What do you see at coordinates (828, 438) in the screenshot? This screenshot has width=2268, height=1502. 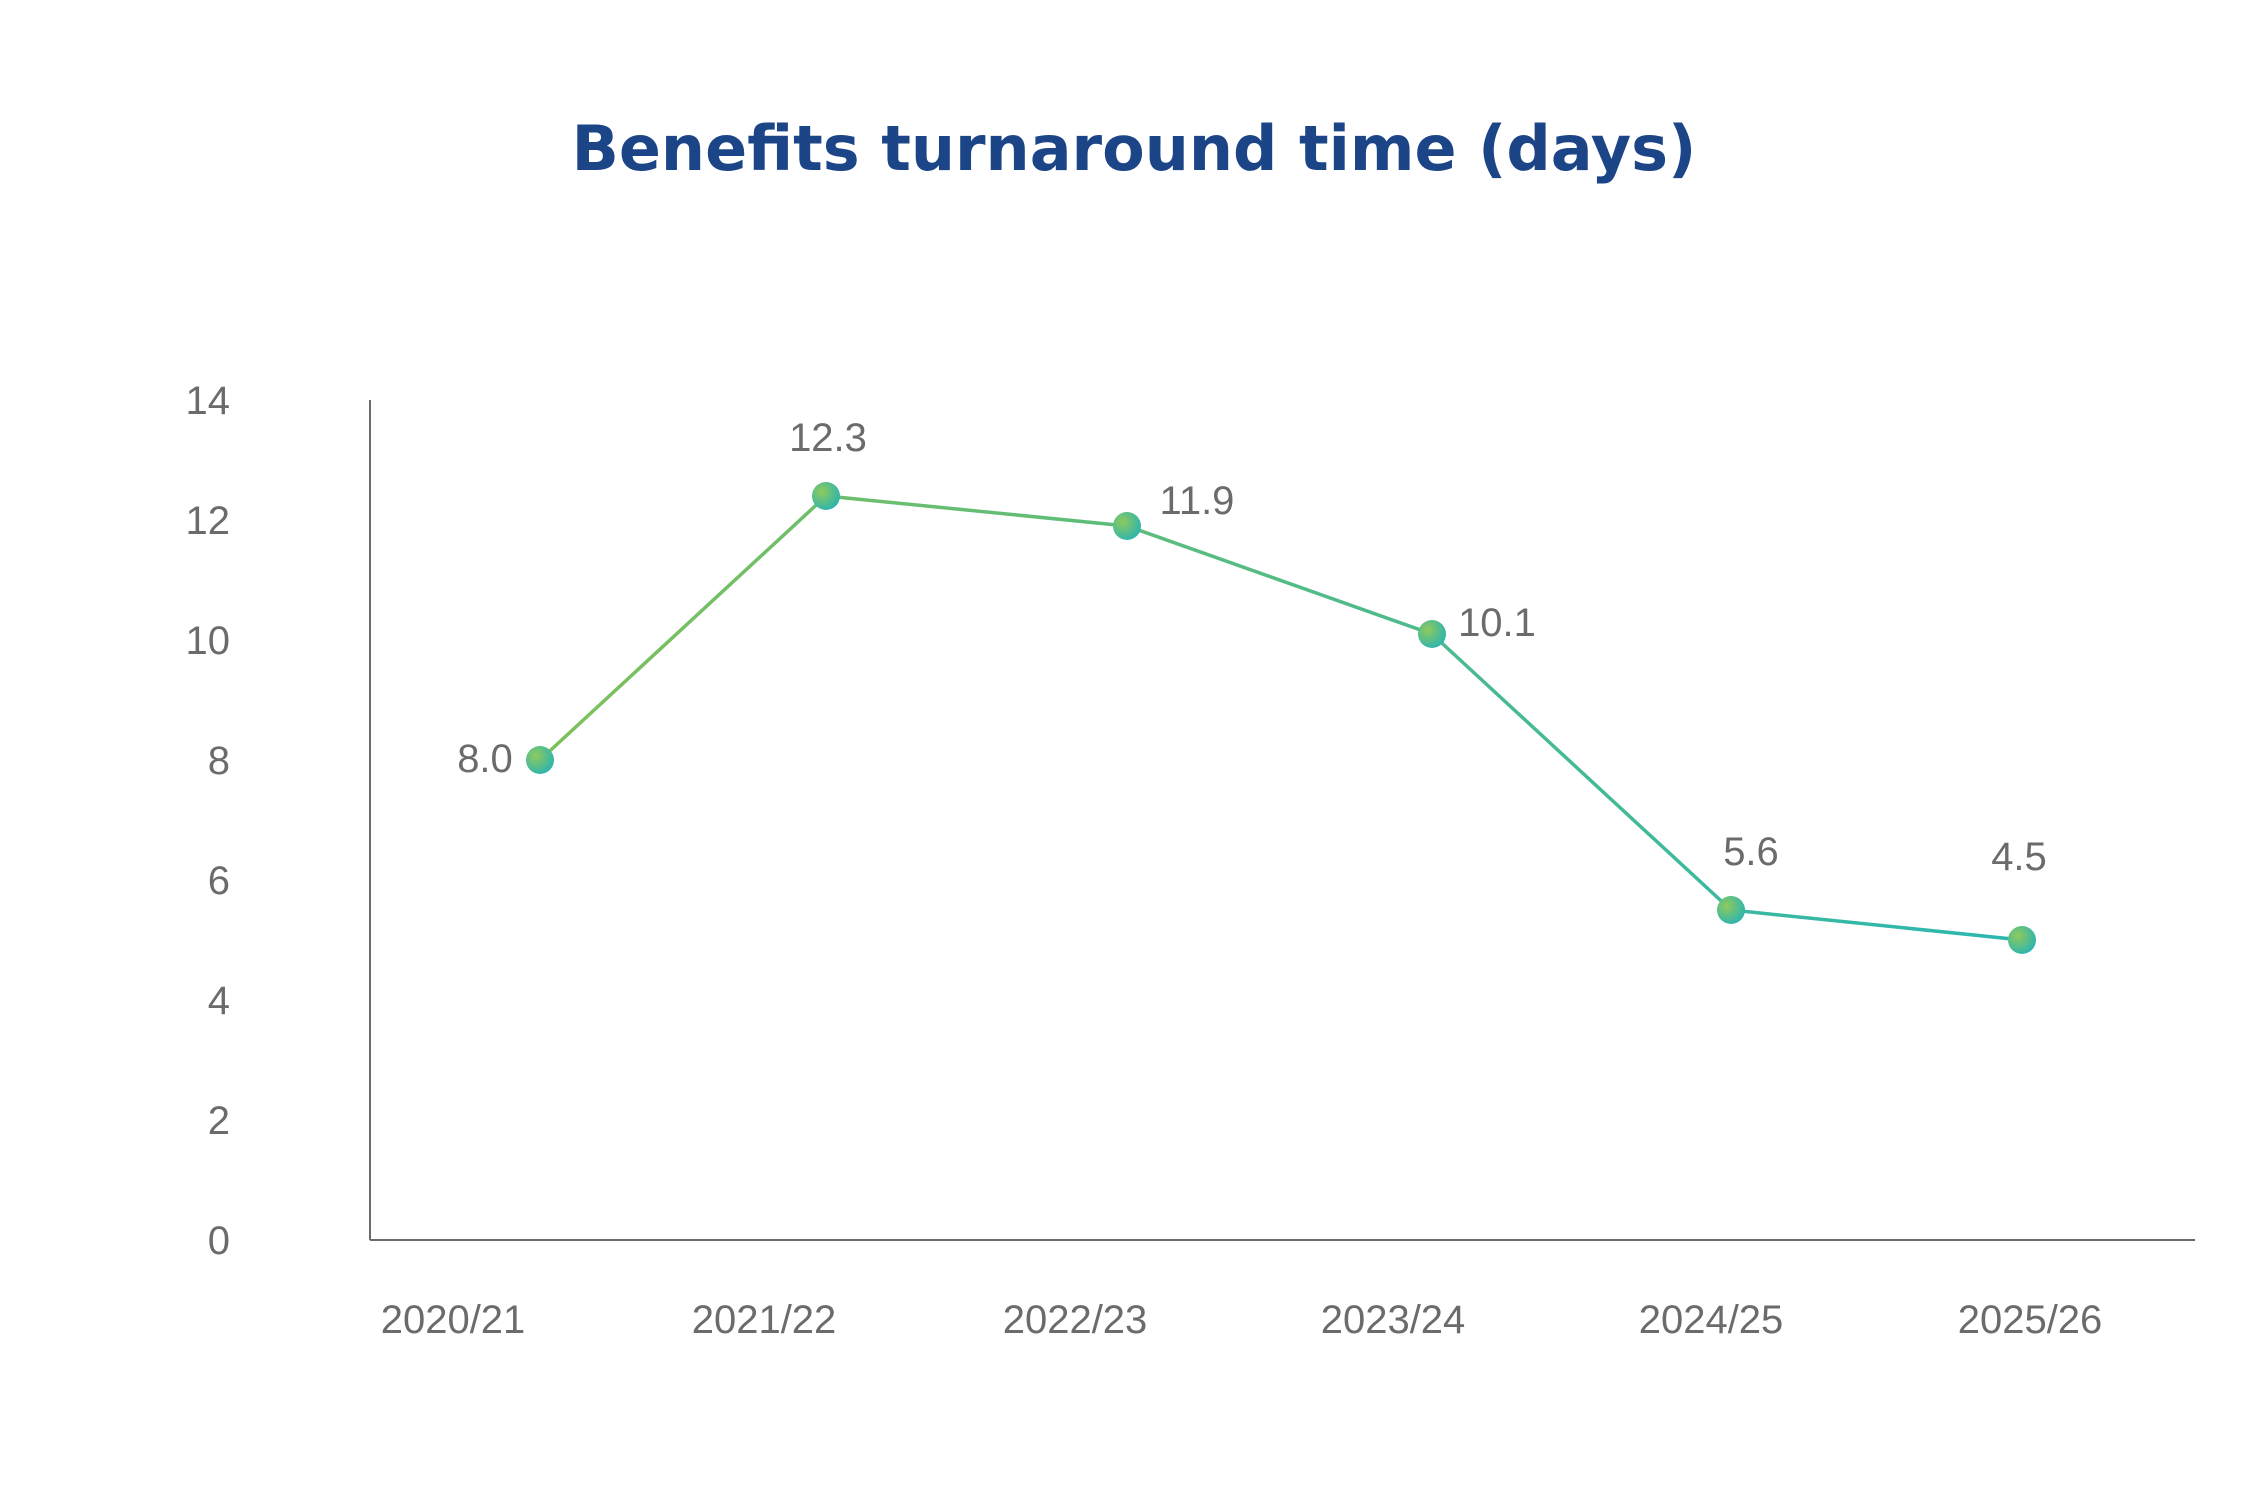 I see `data-label: 12.3` at bounding box center [828, 438].